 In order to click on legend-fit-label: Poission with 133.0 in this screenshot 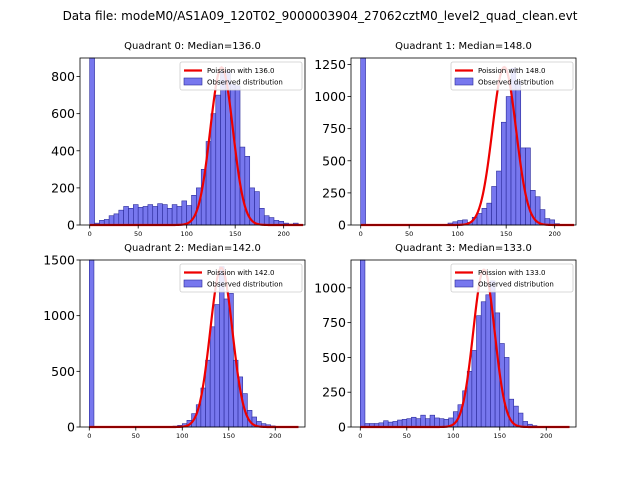, I will do `click(512, 273)`.